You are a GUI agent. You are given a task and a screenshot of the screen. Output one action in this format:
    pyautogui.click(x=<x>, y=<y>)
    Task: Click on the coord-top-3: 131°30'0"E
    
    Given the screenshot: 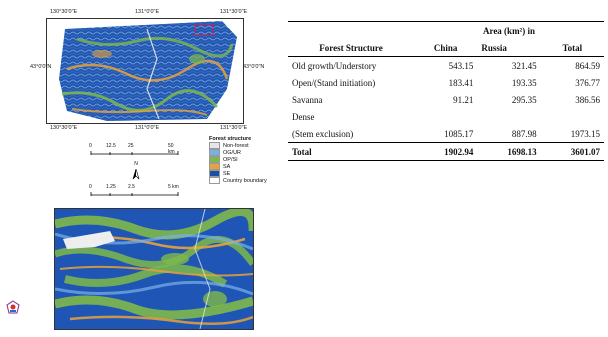 What is the action you would take?
    pyautogui.click(x=234, y=12)
    